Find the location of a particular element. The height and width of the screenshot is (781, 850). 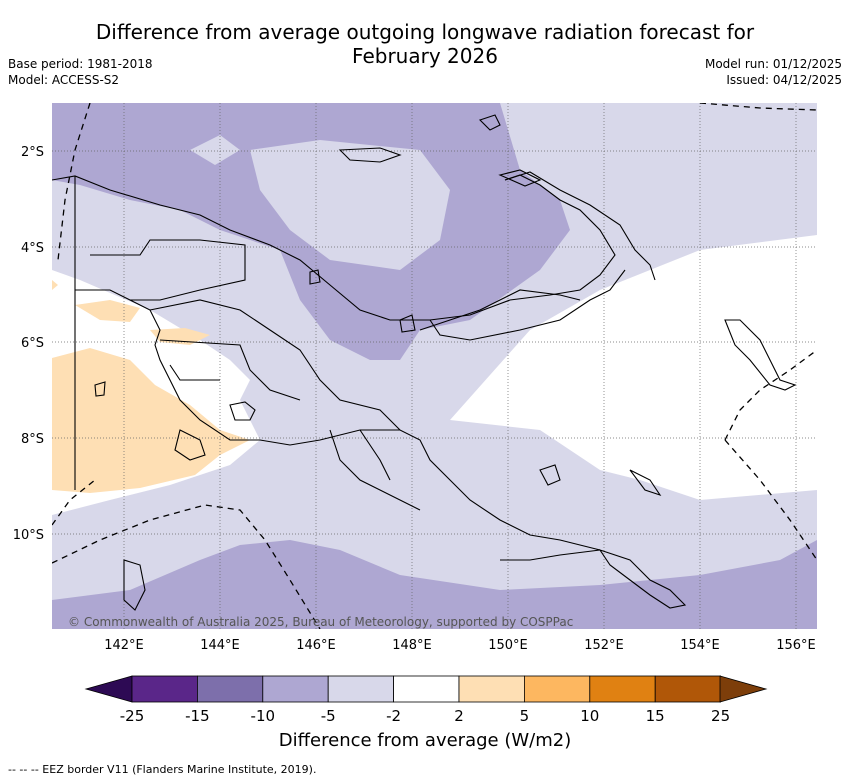

lat-label: 8°S is located at coordinates (32, 439).